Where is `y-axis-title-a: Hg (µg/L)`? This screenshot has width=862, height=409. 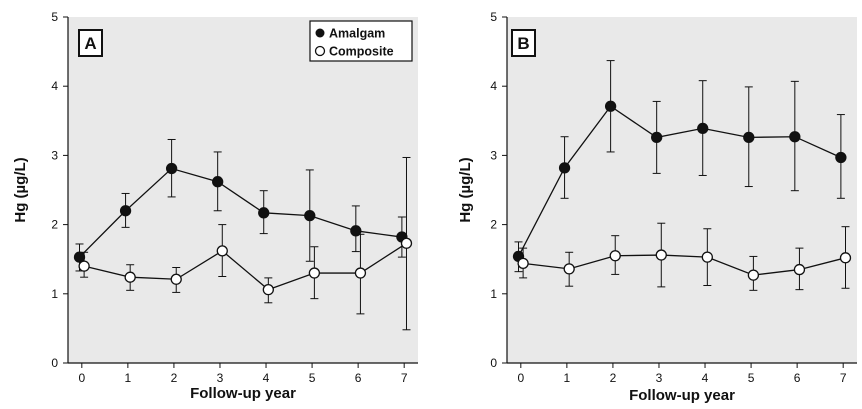 y-axis-title-a: Hg (µg/L) is located at coordinates (20, 189).